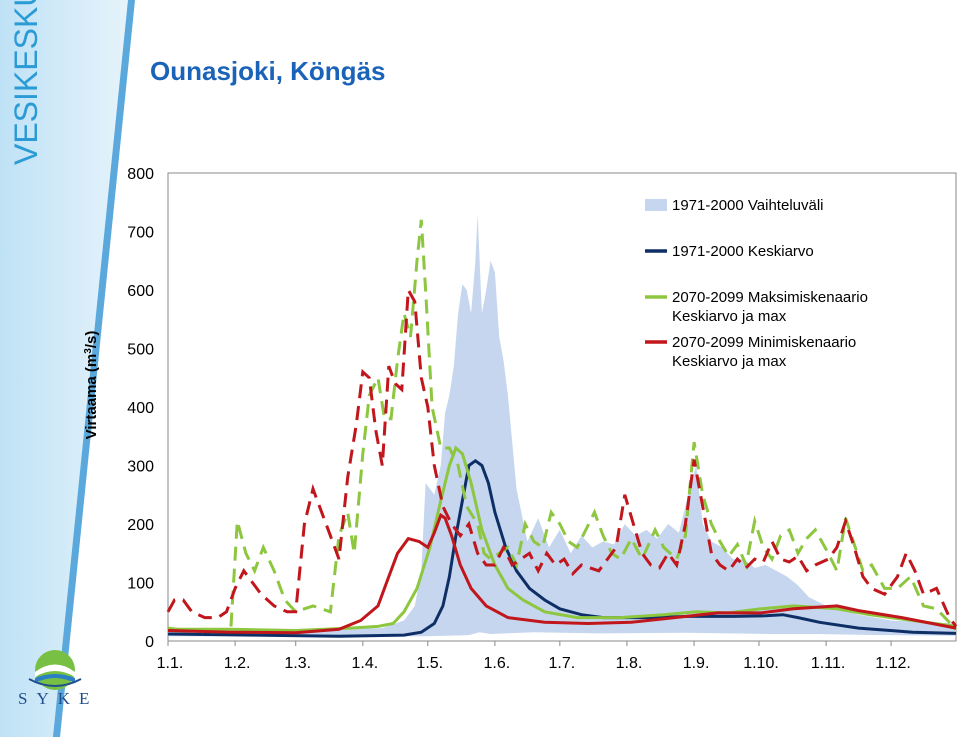 This screenshot has width=959, height=742. What do you see at coordinates (764, 342) in the screenshot?
I see `legend-label: 2070-2099 Minimiskenaario` at bounding box center [764, 342].